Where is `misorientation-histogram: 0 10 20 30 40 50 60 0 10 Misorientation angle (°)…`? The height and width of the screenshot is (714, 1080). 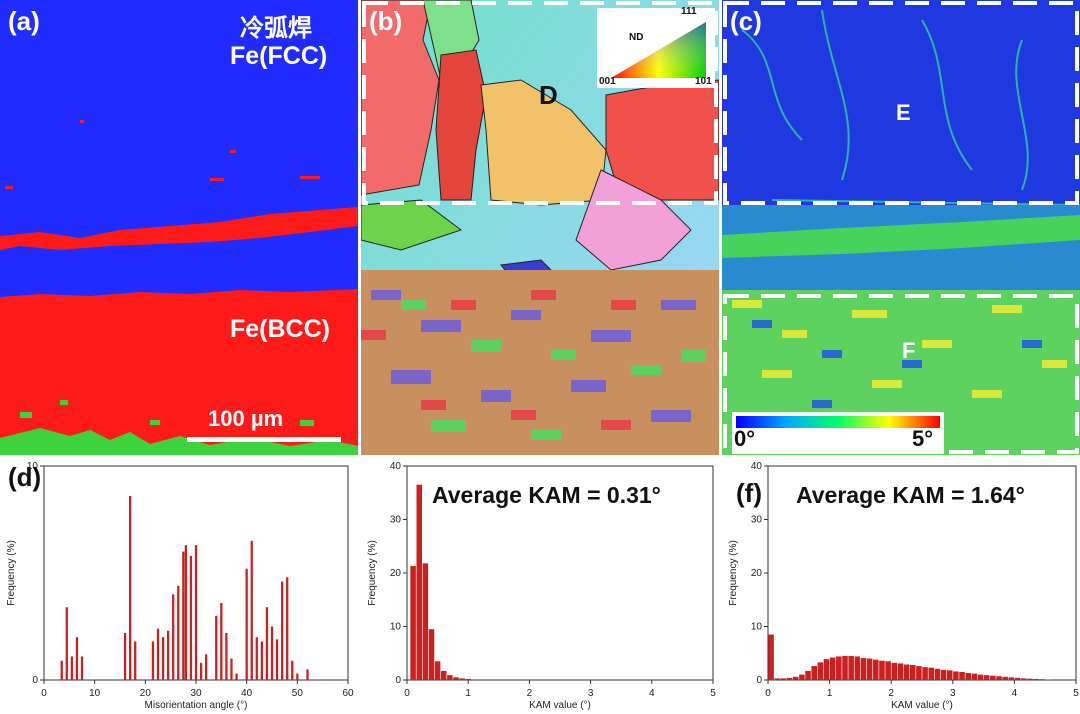 misorientation-histogram: 0 10 20 30 40 50 60 0 10 Misorientation angle (°)… is located at coordinates (180, 586).